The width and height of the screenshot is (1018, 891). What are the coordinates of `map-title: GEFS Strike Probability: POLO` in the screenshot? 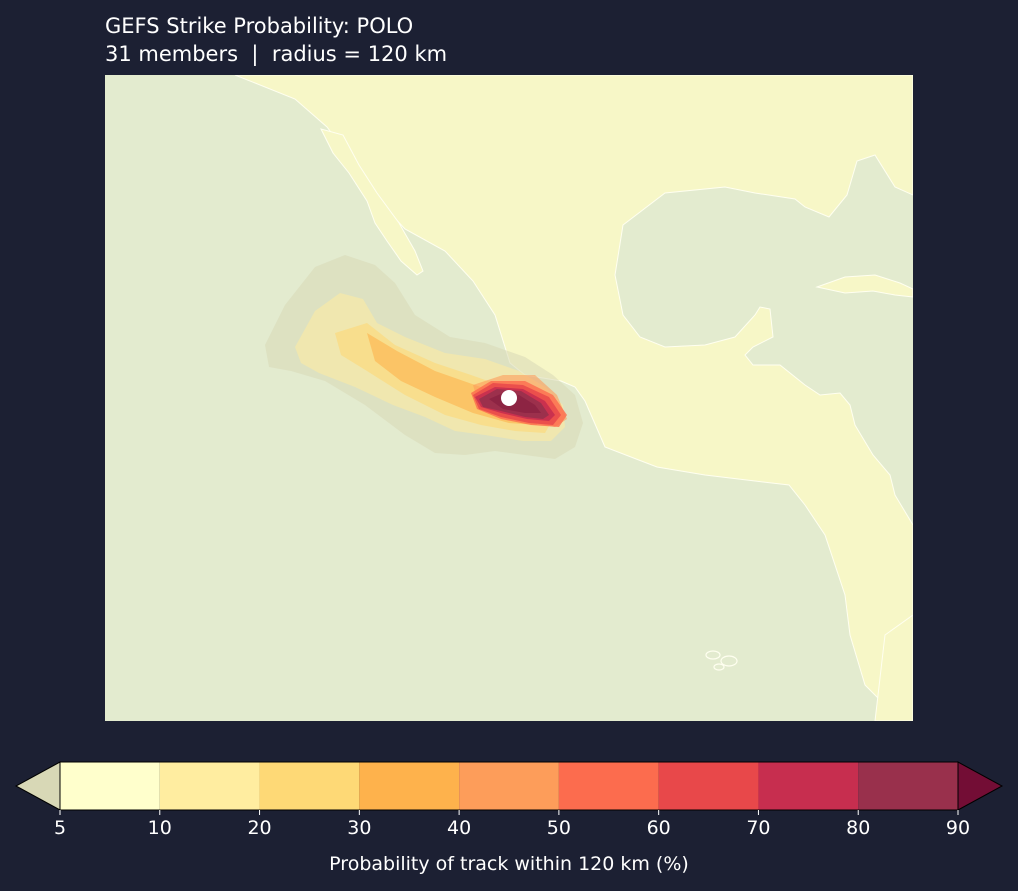 It's located at (259, 26).